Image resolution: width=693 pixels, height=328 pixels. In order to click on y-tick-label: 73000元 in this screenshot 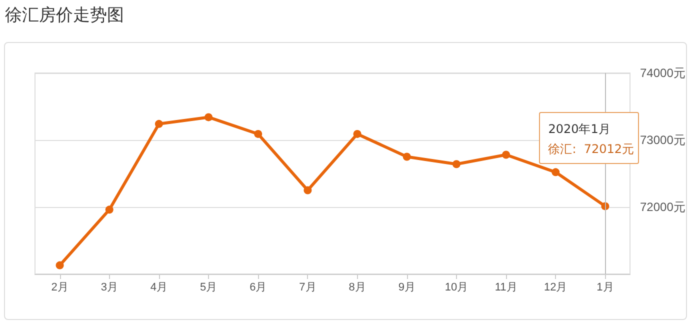, I will do `click(663, 140)`.